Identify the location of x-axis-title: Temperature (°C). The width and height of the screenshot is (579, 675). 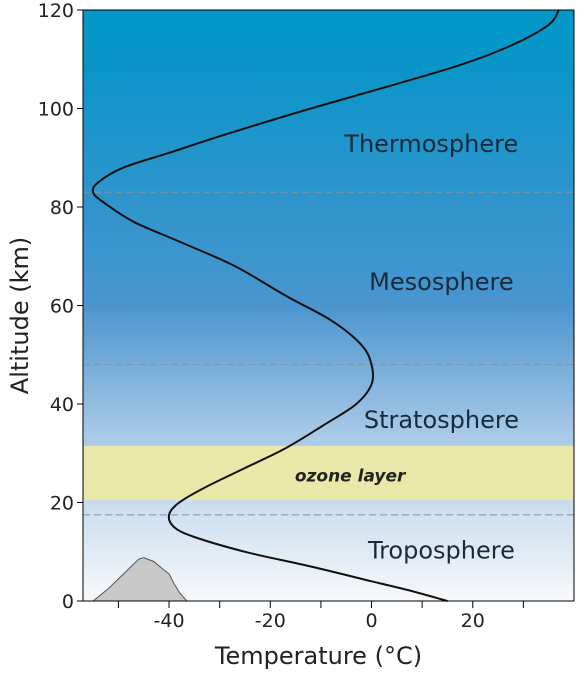
(318, 656).